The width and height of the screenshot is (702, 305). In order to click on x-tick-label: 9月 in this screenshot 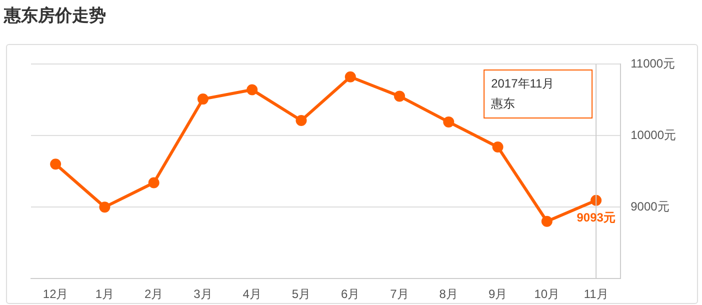, I will do `click(498, 294)`.